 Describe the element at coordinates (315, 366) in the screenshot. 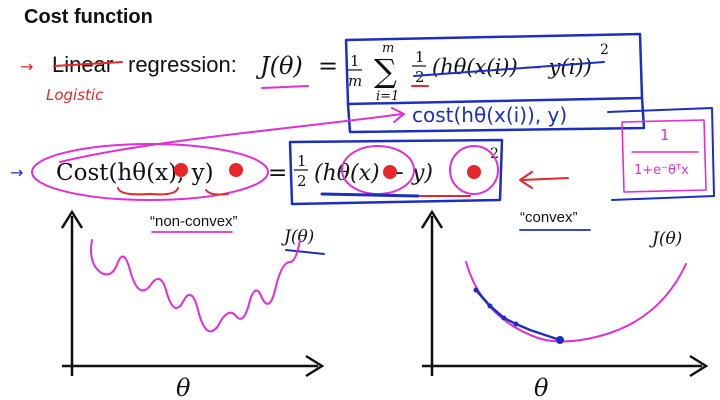

I see `left-x-arrowhead` at that location.